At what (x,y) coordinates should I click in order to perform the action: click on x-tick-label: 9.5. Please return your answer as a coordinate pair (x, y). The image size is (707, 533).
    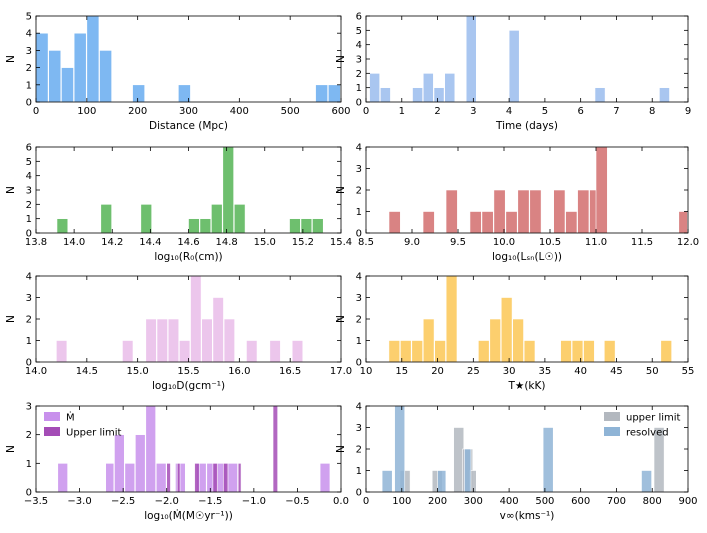
    Looking at the image, I should click on (458, 242).